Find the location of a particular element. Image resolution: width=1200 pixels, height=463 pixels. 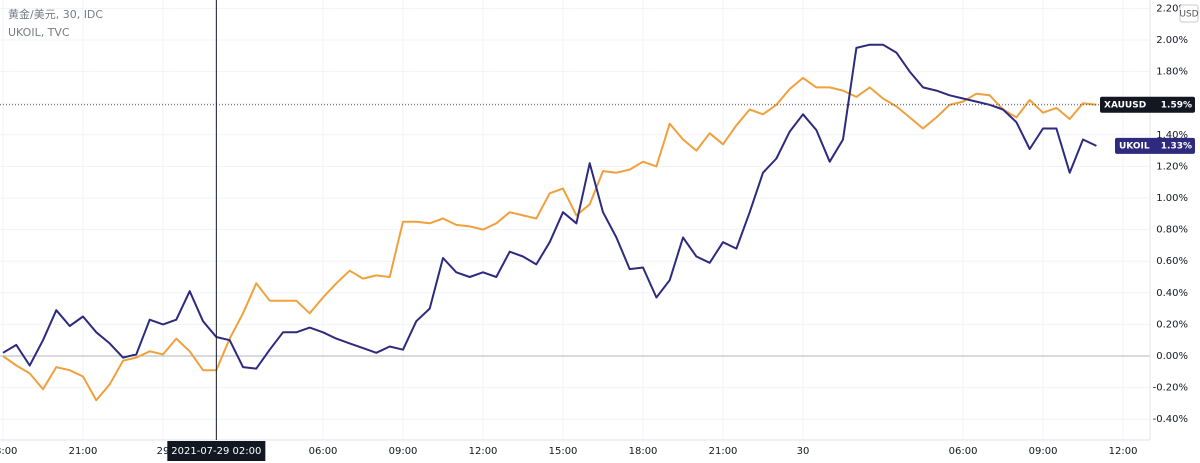

y-tick-label: 0.60% is located at coordinates (1172, 261).